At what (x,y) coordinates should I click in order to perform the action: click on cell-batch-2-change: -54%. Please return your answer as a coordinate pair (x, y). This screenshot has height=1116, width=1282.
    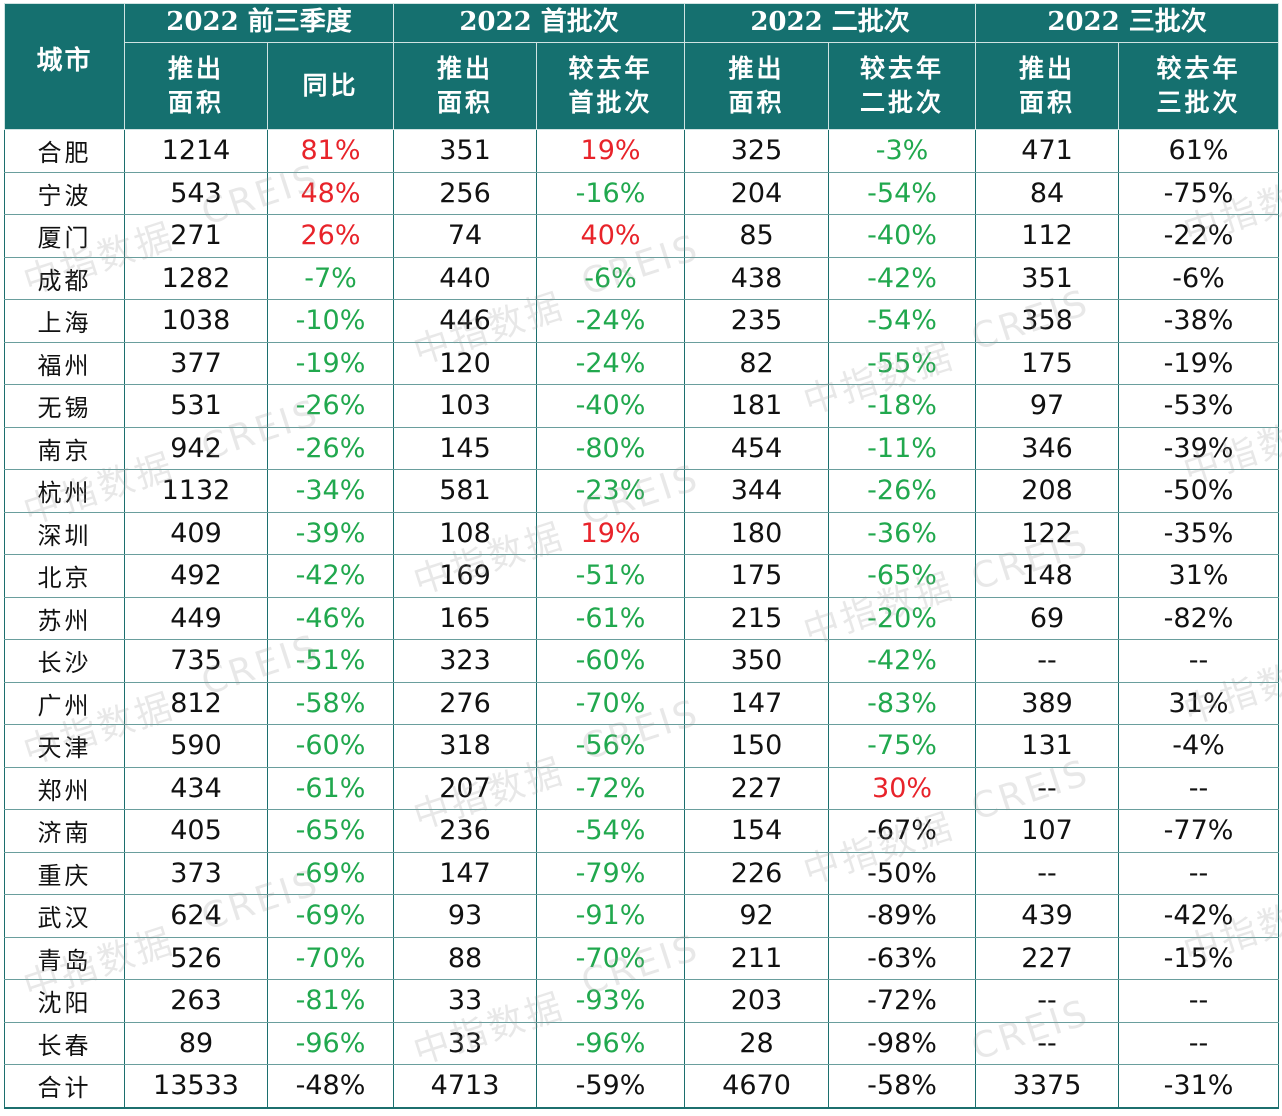
    Looking at the image, I should click on (902, 321).